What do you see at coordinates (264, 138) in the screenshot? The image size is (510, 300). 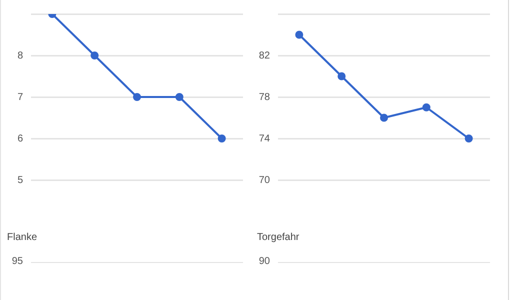 I see `y-tick-label: 74` at bounding box center [264, 138].